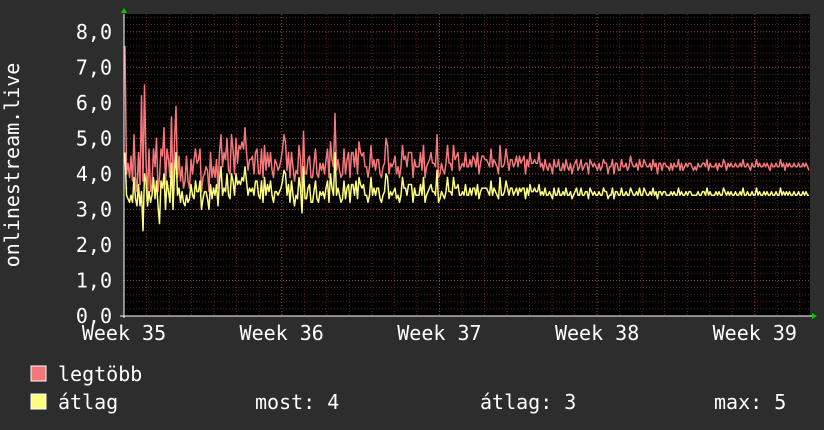 This screenshot has height=430, width=824. I want to click on y-tick-label: 5,0, so click(94, 138).